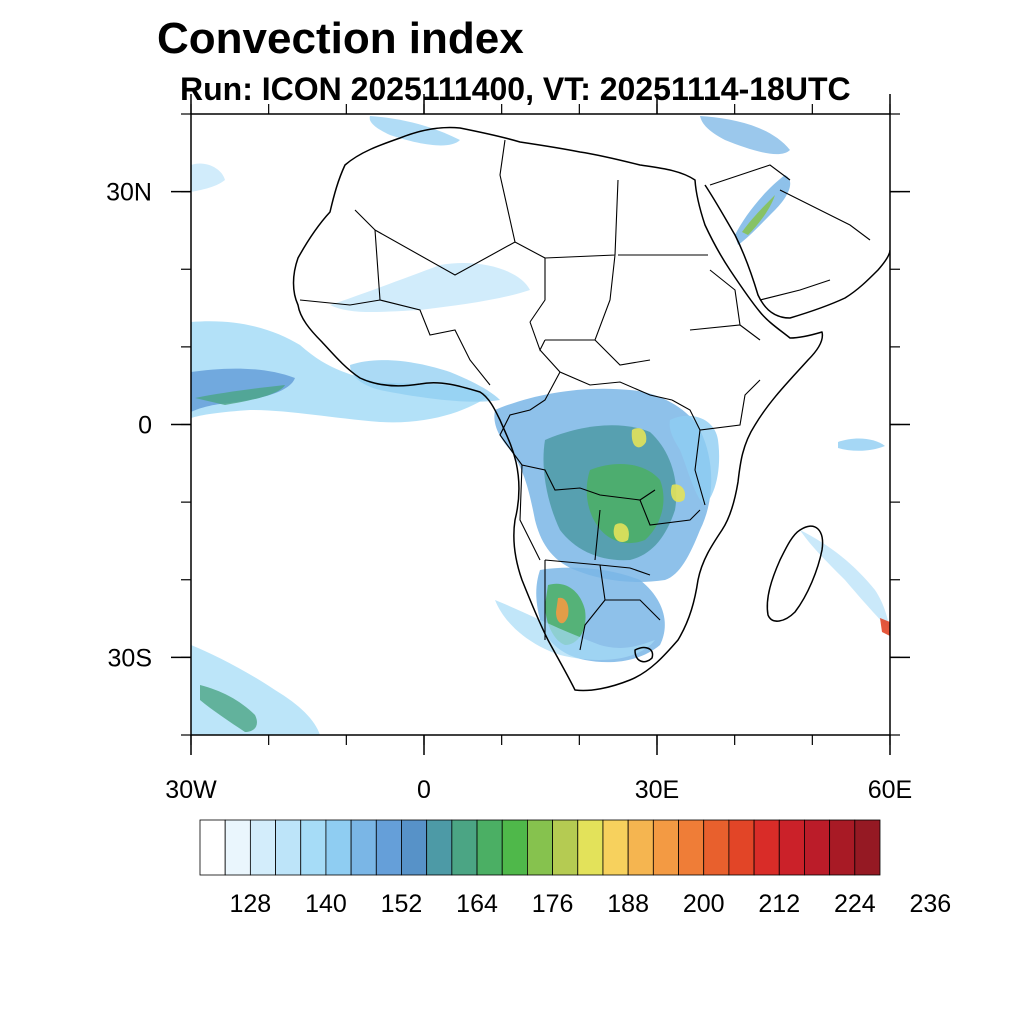  I want to click on colorbar-label: 224, so click(855, 904).